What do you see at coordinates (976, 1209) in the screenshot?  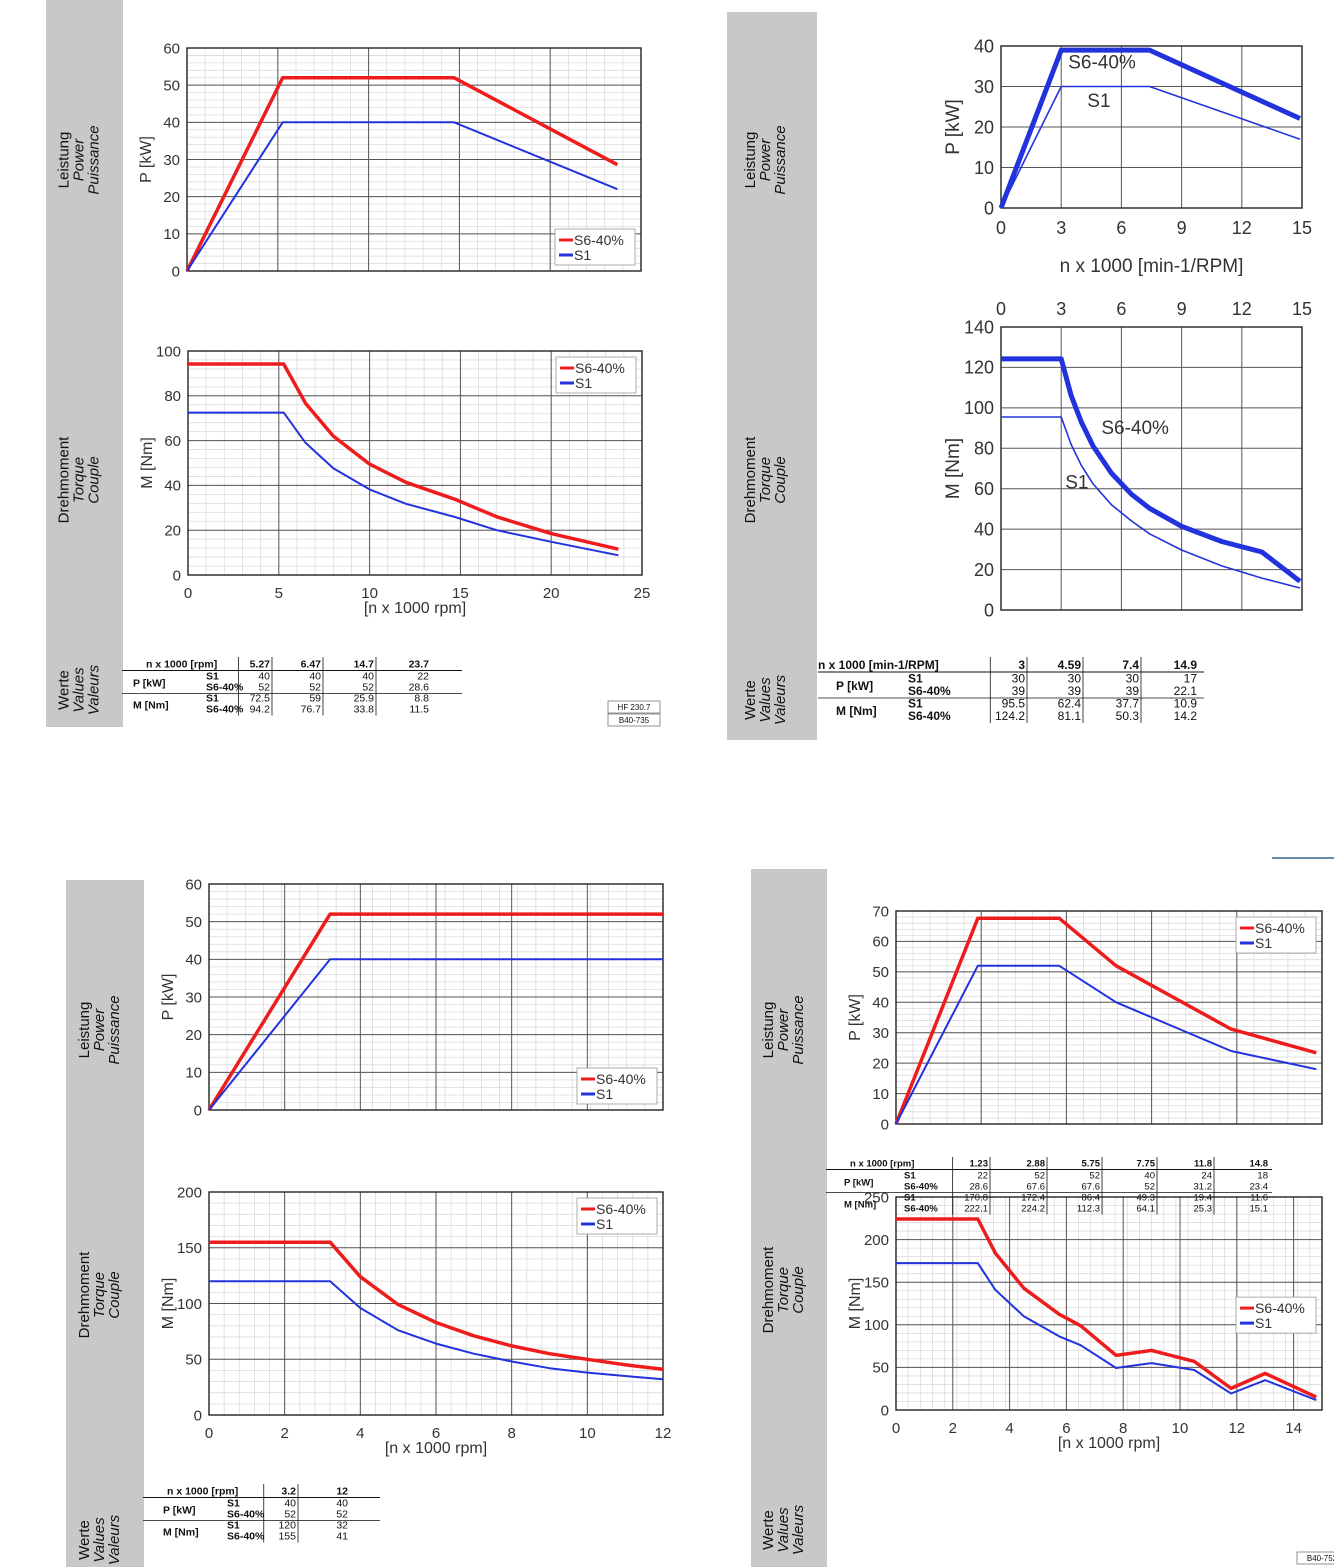 I see `table-cell: 222.1` at bounding box center [976, 1209].